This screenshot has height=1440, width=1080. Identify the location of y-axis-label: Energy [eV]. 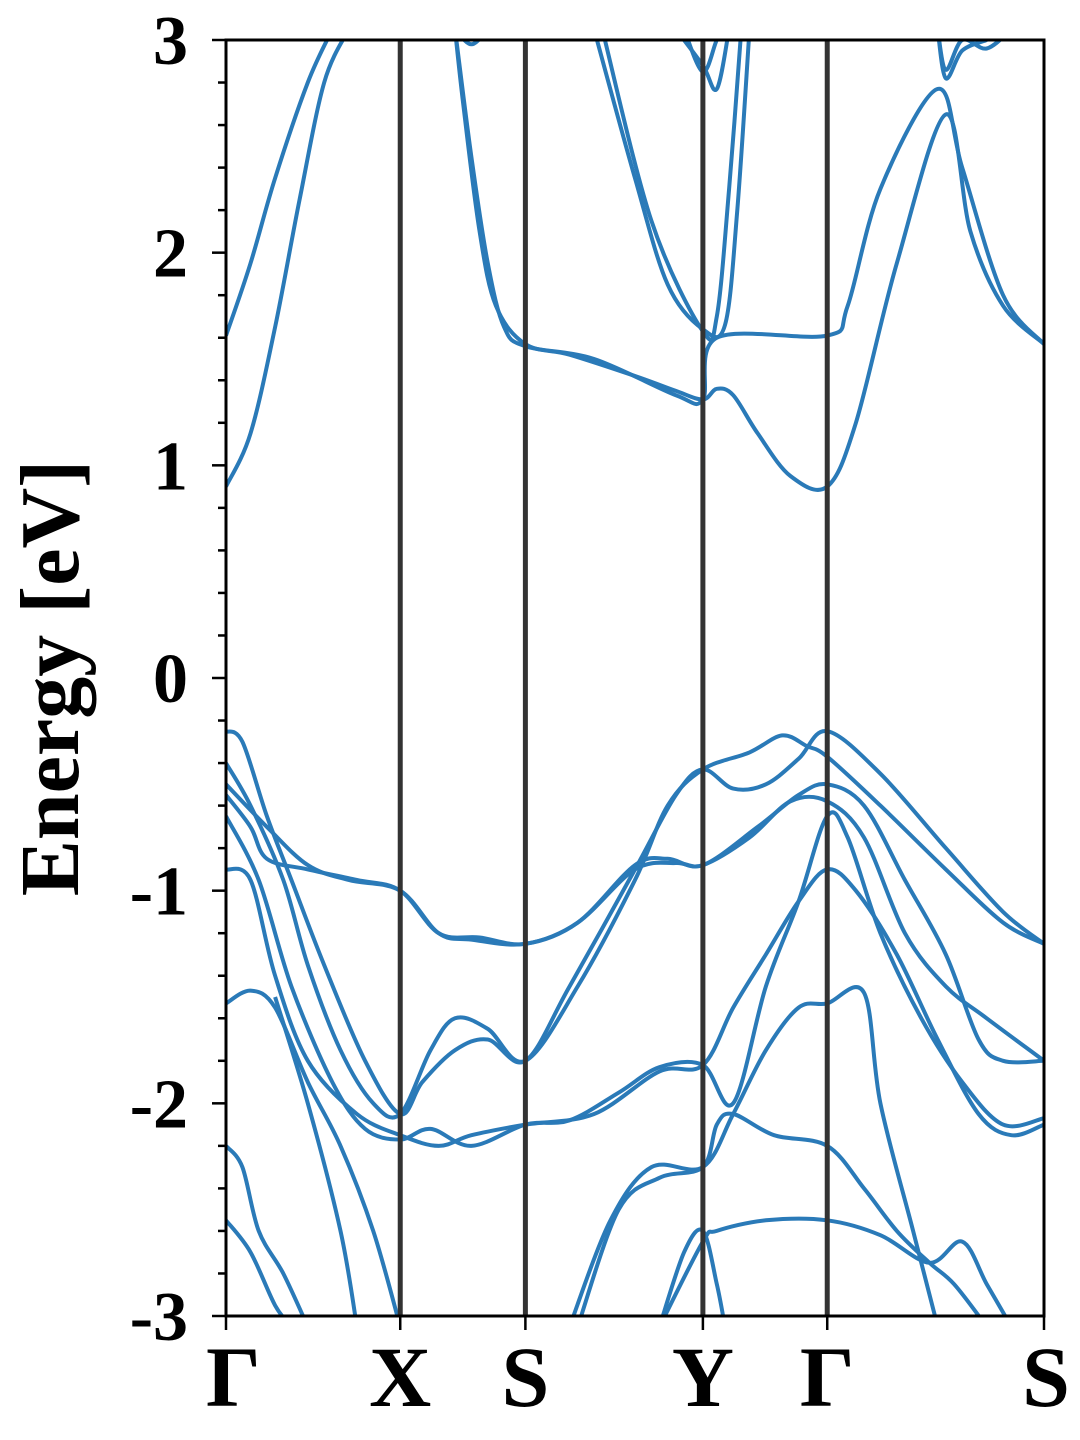
(50, 678).